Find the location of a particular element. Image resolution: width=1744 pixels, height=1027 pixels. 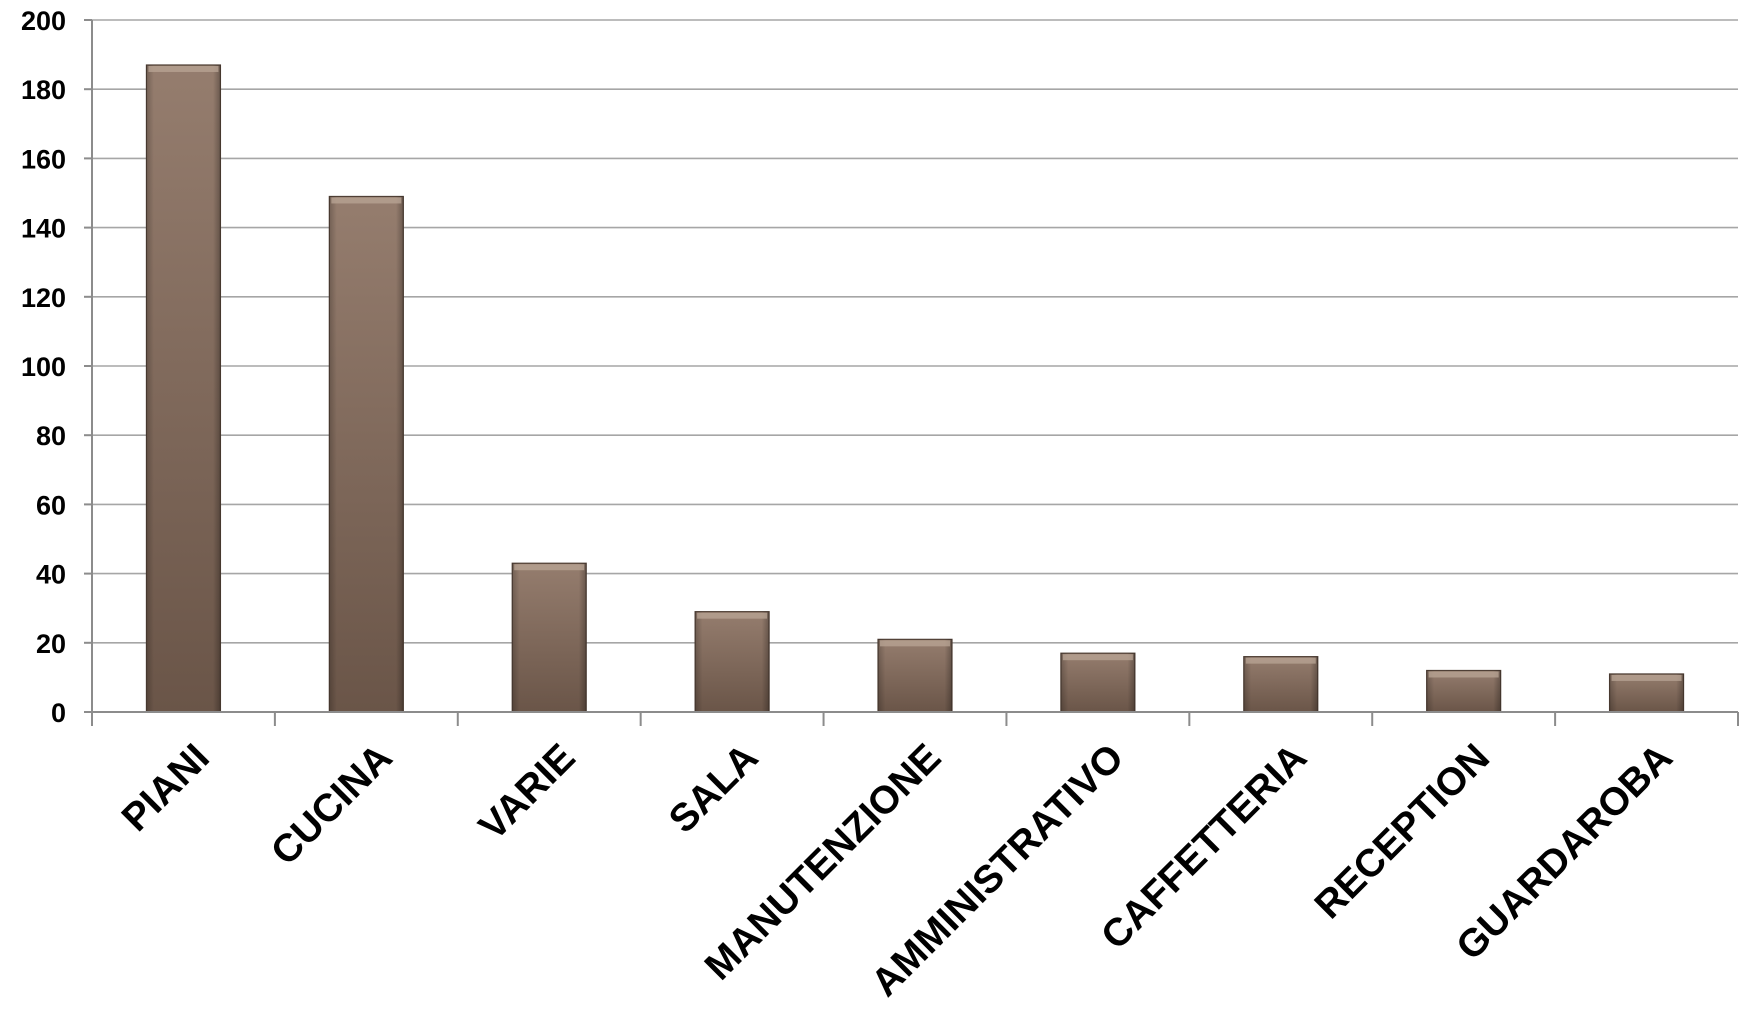

y-tick-label: 0 is located at coordinates (58, 713).